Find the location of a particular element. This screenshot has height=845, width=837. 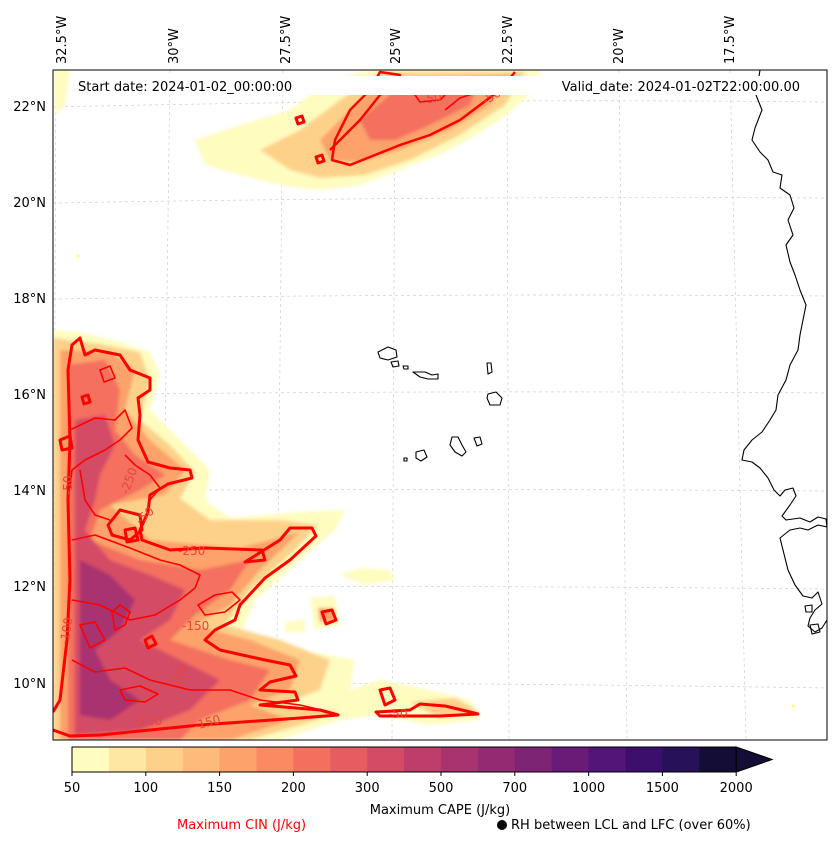

island-santo-antao is located at coordinates (387, 353).